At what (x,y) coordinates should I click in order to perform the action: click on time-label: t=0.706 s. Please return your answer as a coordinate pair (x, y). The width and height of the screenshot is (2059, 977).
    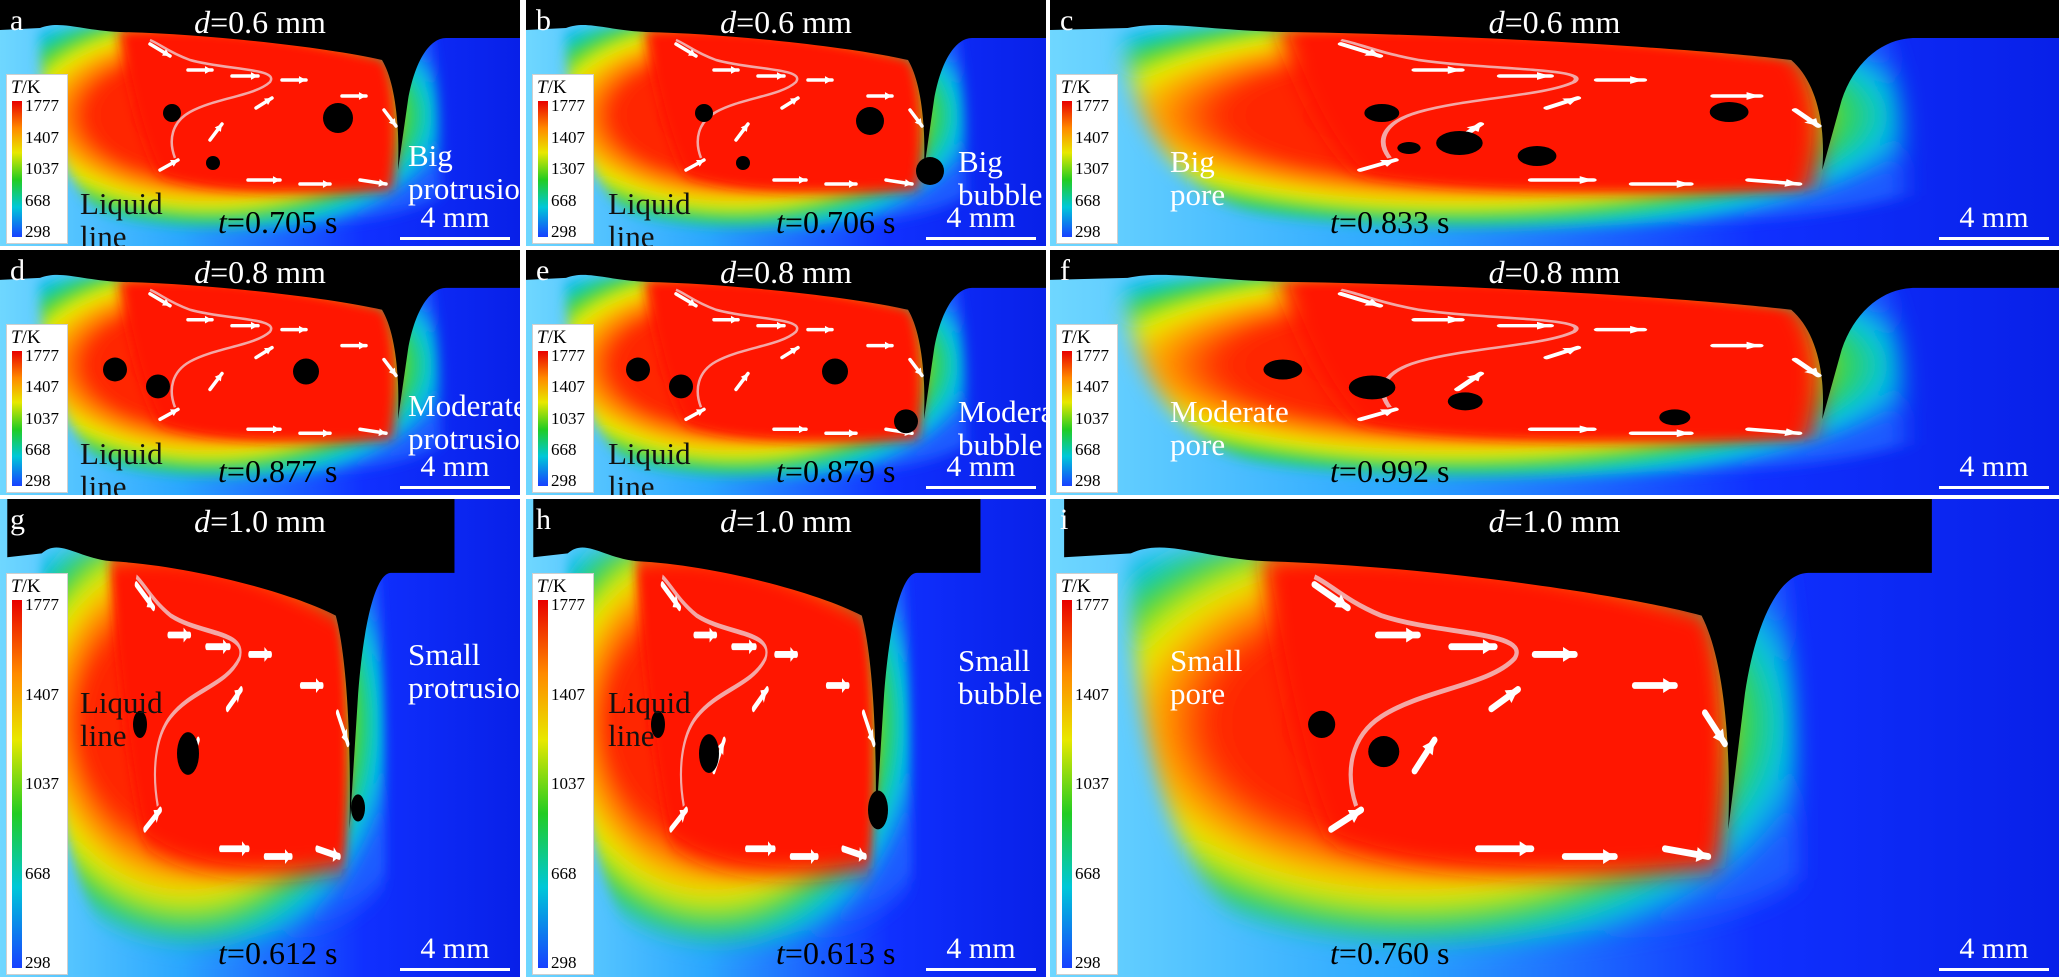
    Looking at the image, I should click on (835, 222).